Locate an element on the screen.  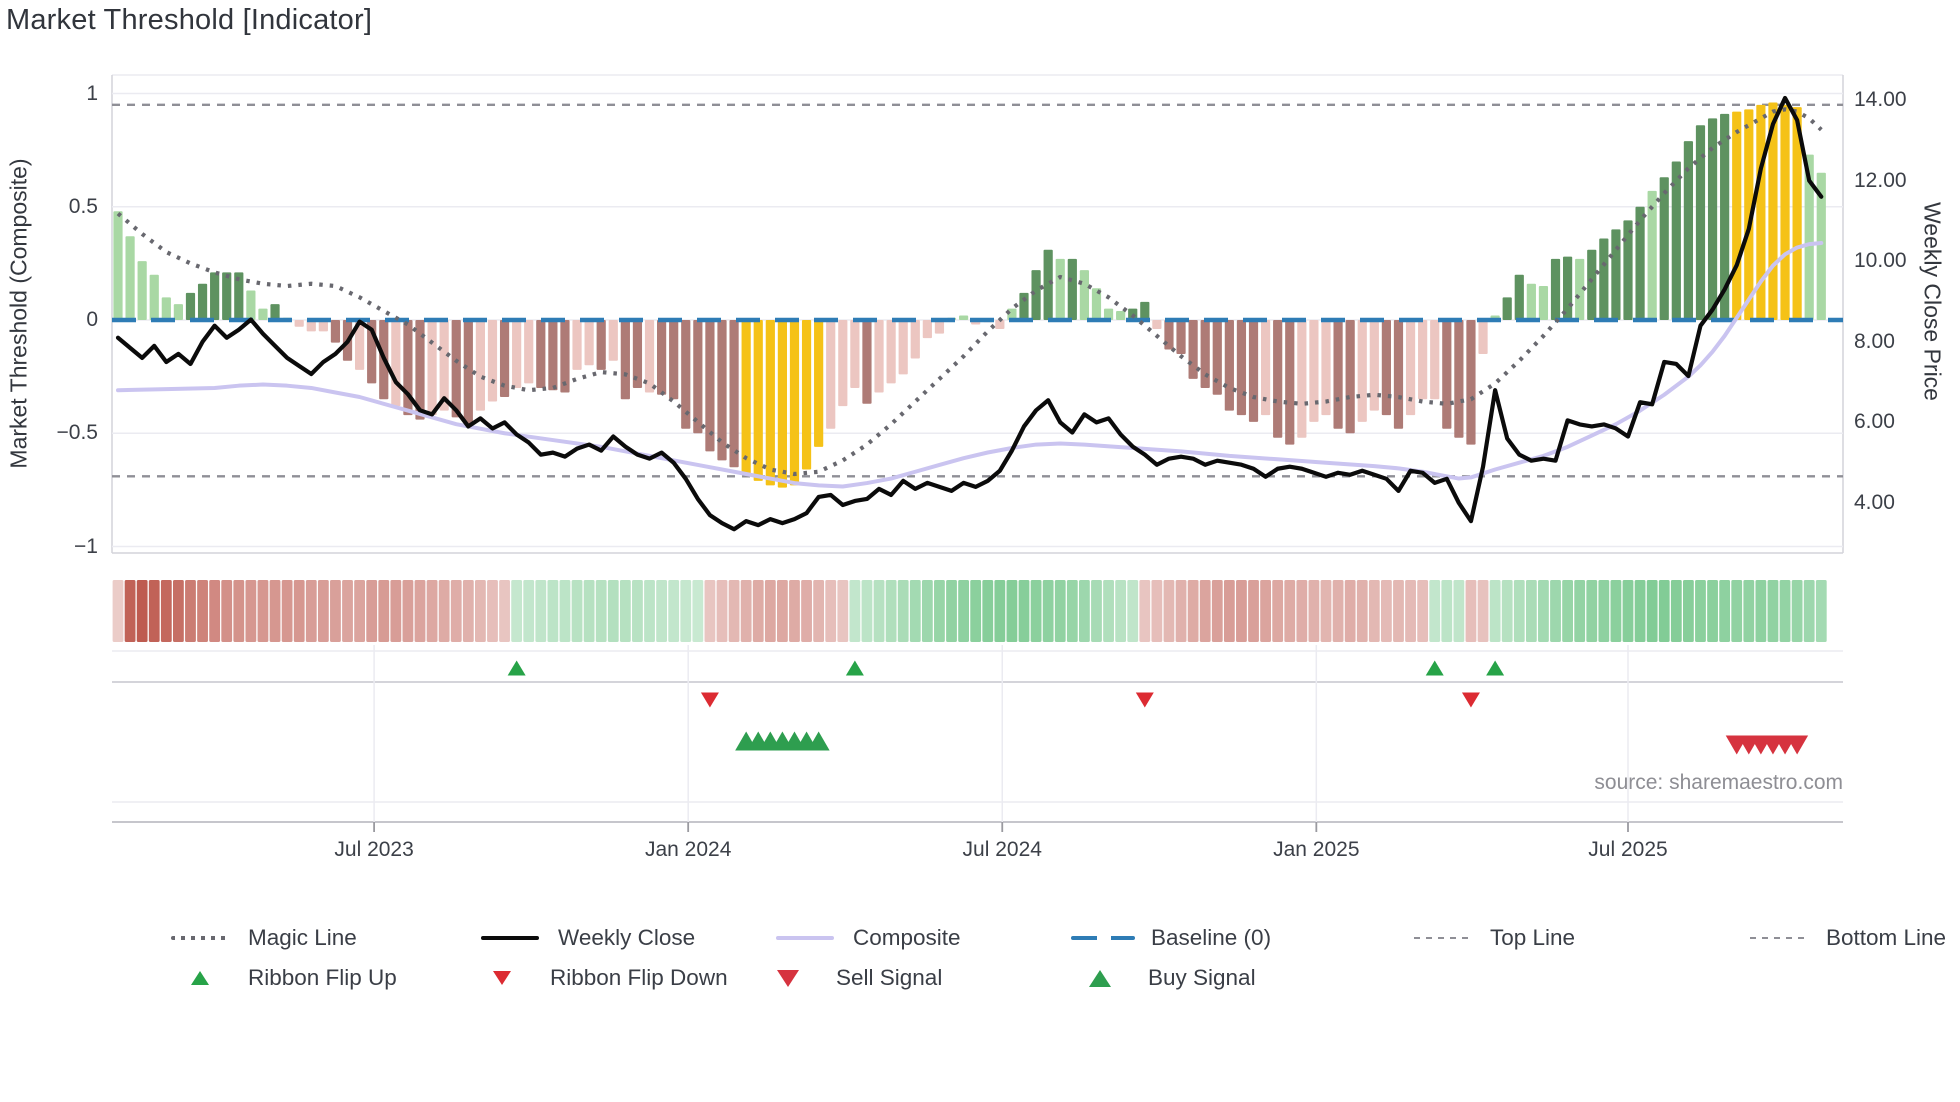
page-title: Market Threshold [Indicator] is located at coordinates (189, 20).